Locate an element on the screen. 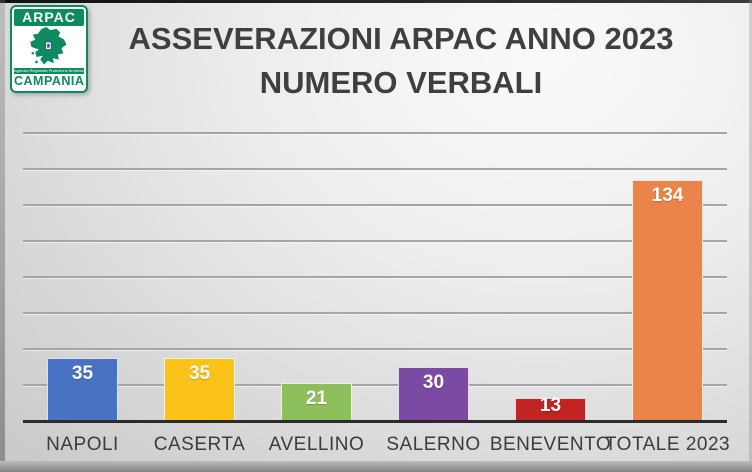 This screenshot has width=752, height=472. bar-value-label: 13 is located at coordinates (550, 405).